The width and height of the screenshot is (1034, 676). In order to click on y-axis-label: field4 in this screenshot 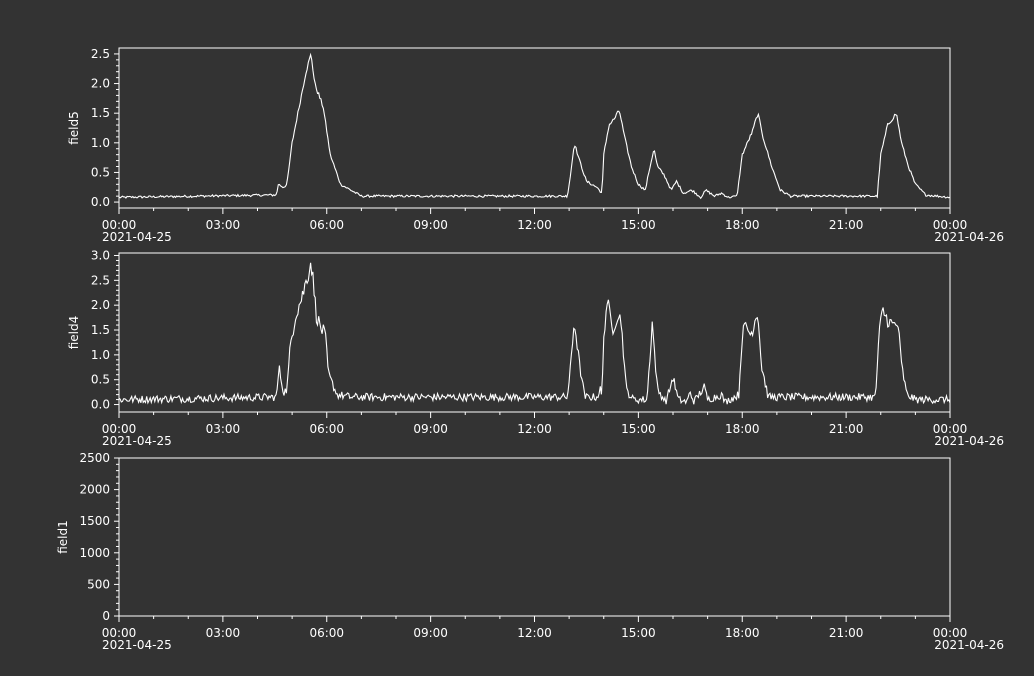, I will do `click(74, 333)`.